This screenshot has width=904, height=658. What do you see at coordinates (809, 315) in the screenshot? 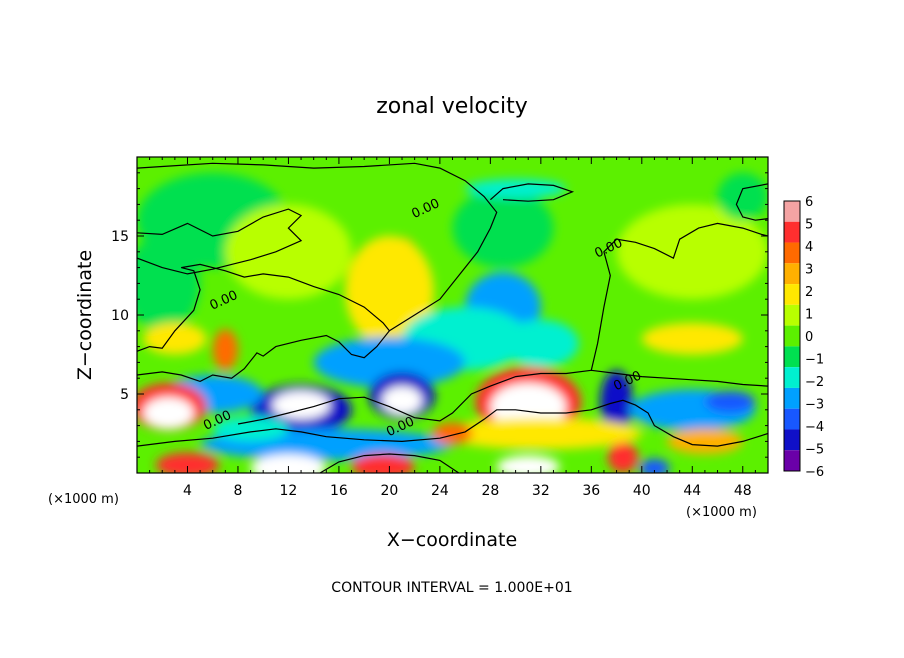
I see `colorbar-label-5: 1` at bounding box center [809, 315].